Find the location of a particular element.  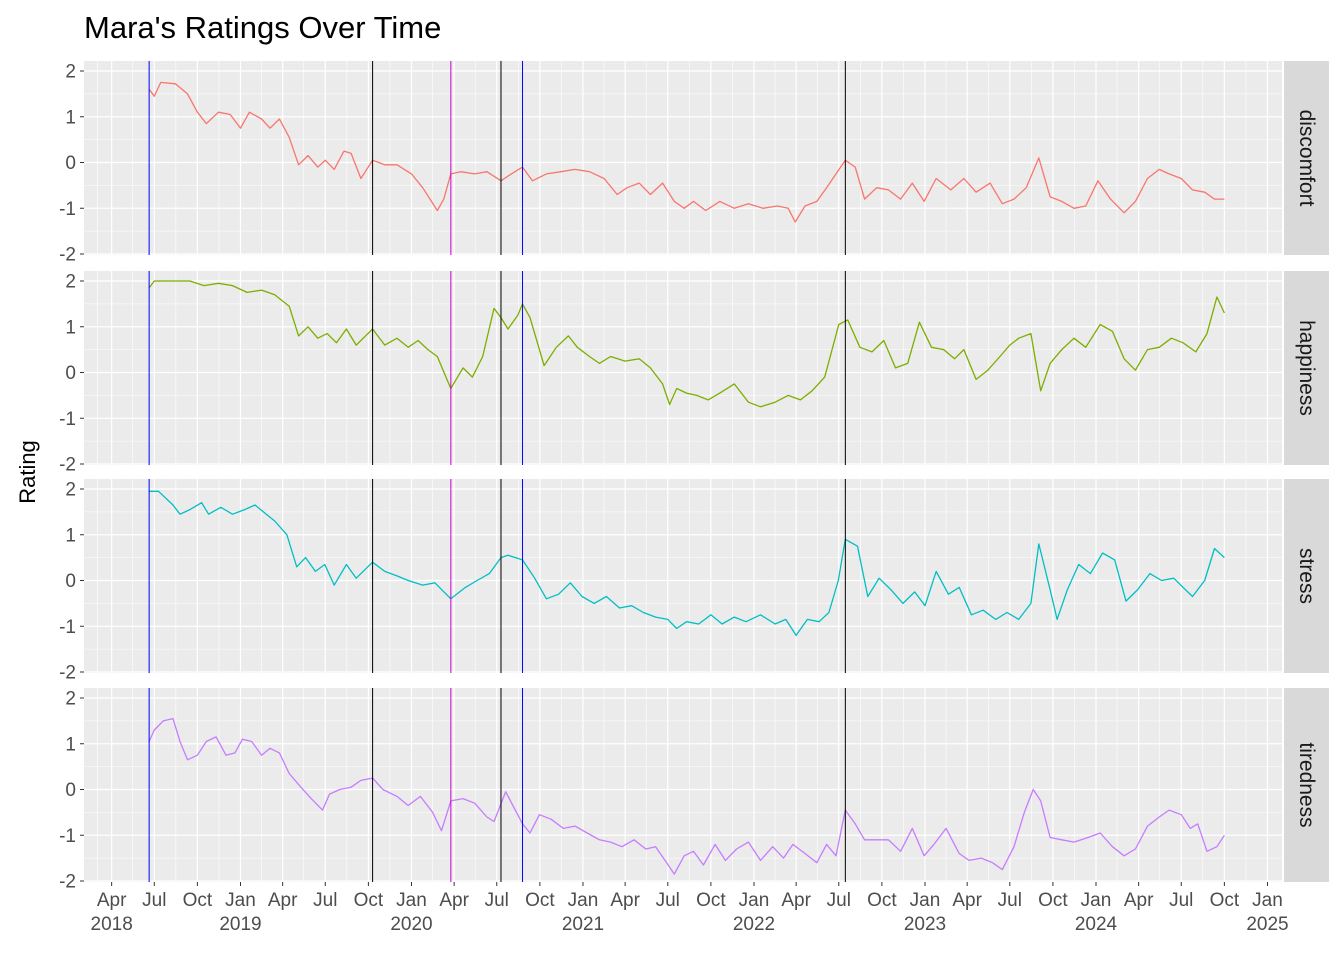

x-tick-year-label: 2025 is located at coordinates (1267, 924).